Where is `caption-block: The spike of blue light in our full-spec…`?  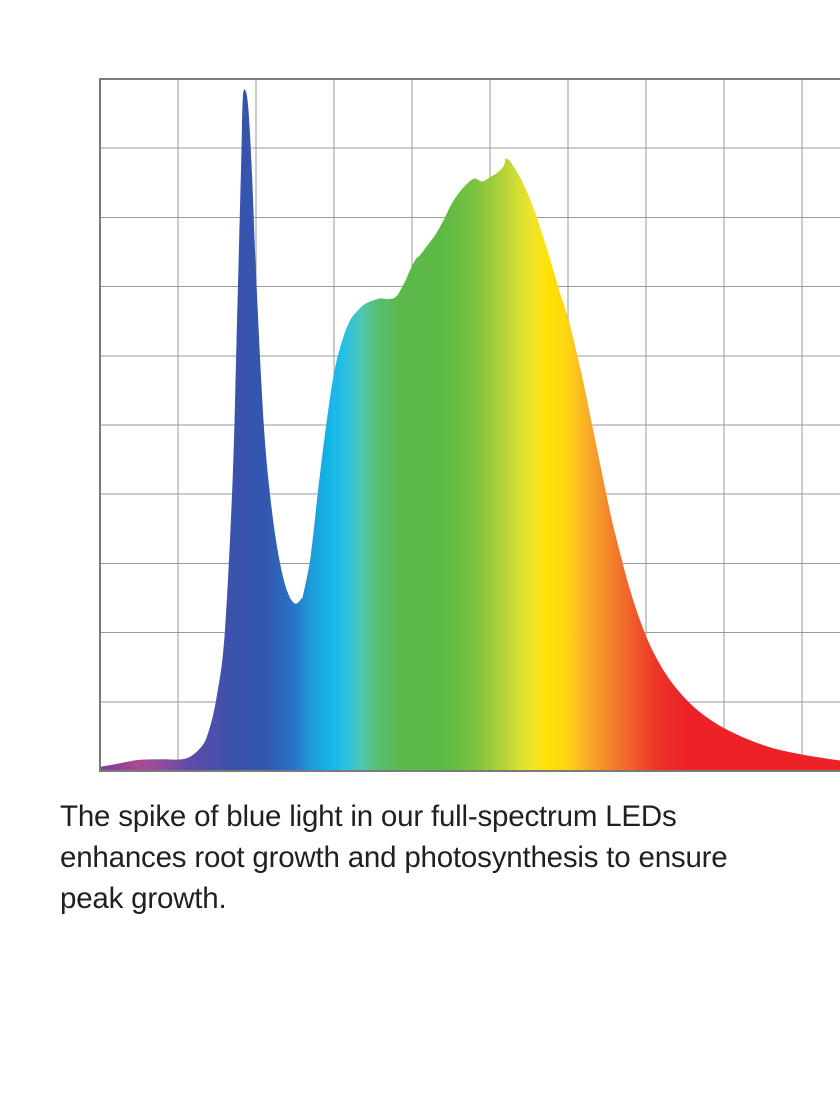 caption-block: The spike of blue light in our full-spec… is located at coordinates (425, 857).